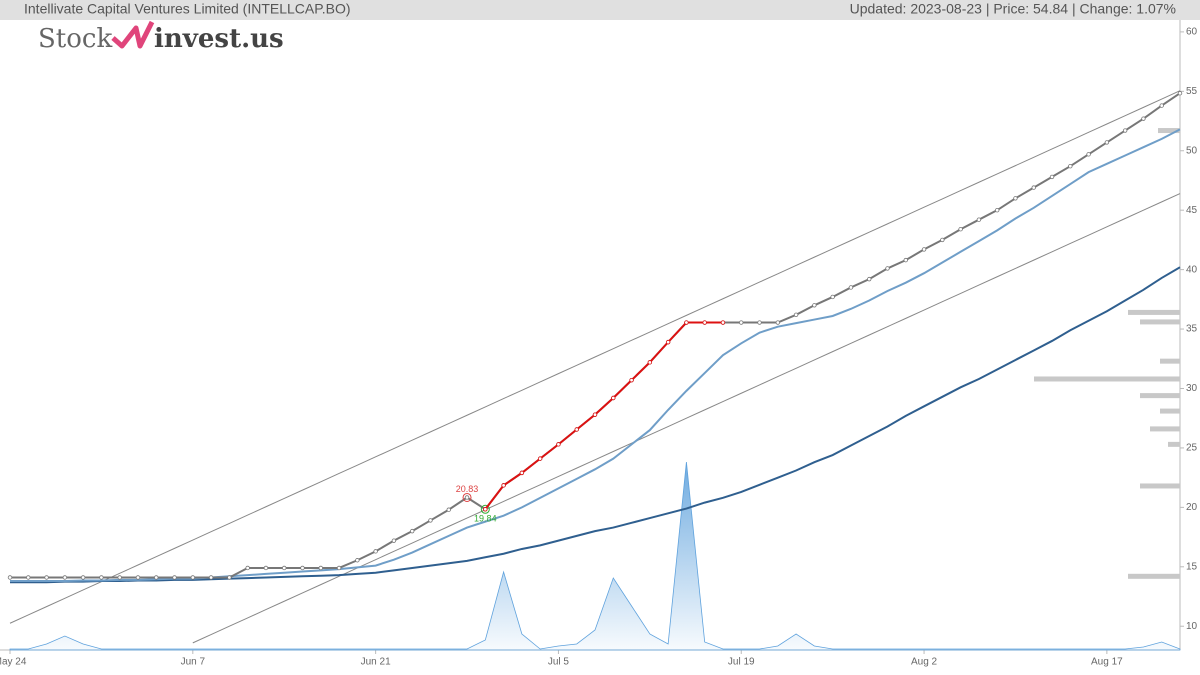 Image resolution: width=1200 pixels, height=675 pixels. Describe the element at coordinates (1192, 269) in the screenshot. I see `y-tick-label: 40` at that location.